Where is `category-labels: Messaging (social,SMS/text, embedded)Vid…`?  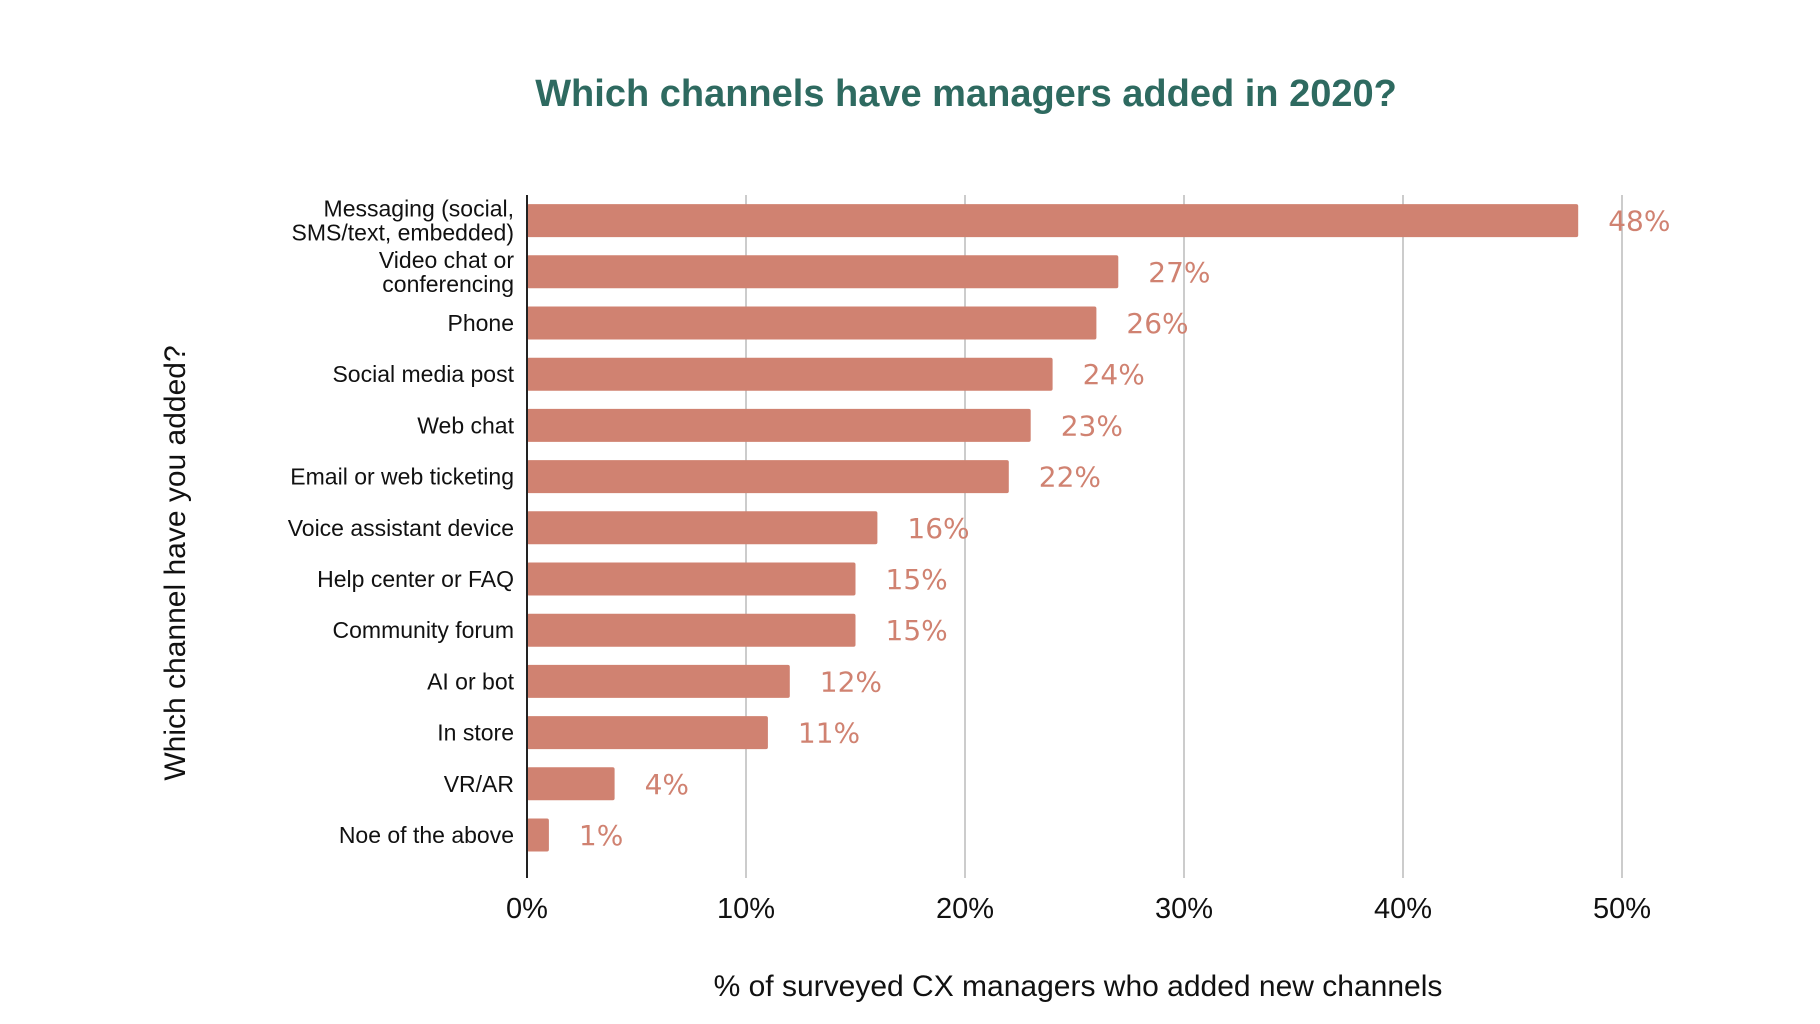
category-labels: Messaging (social,SMS/text, embedded)Vid… is located at coordinates (401, 522).